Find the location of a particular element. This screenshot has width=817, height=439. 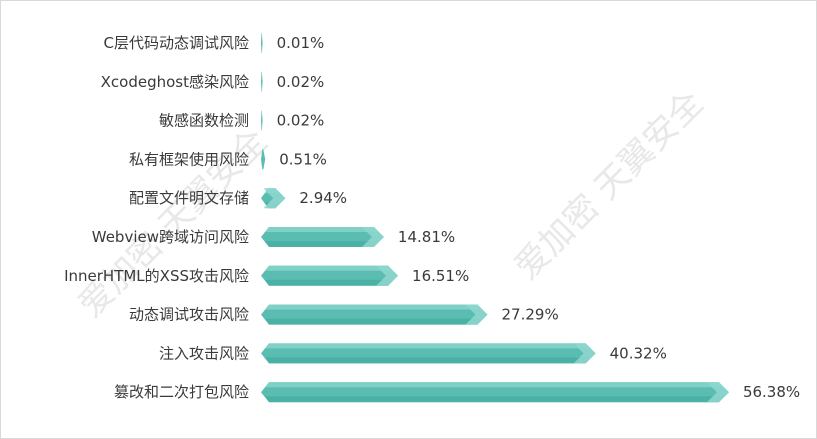

value-label: 2.94% is located at coordinates (323, 198).